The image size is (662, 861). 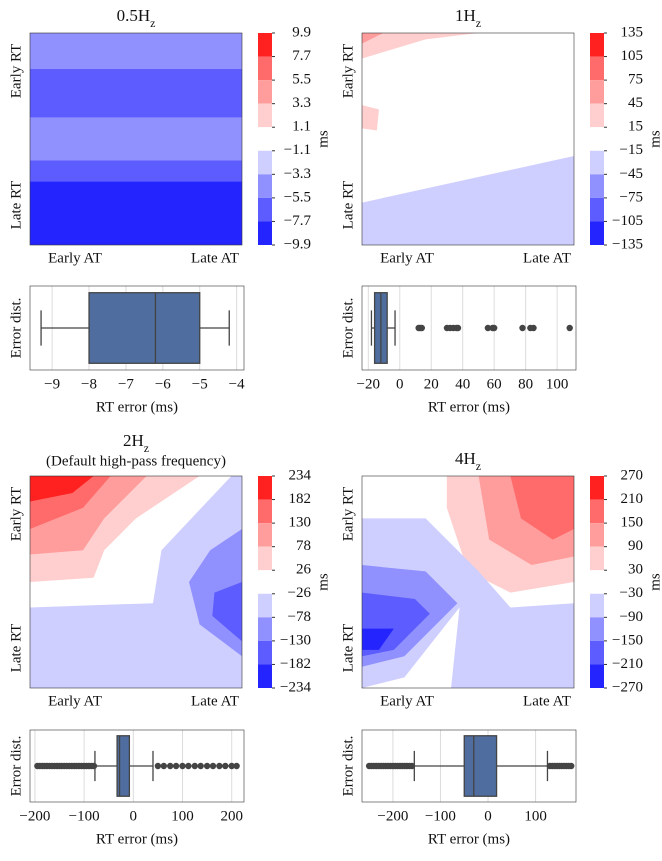 I want to click on colorbar-tick-label: 45, so click(x=635, y=103).